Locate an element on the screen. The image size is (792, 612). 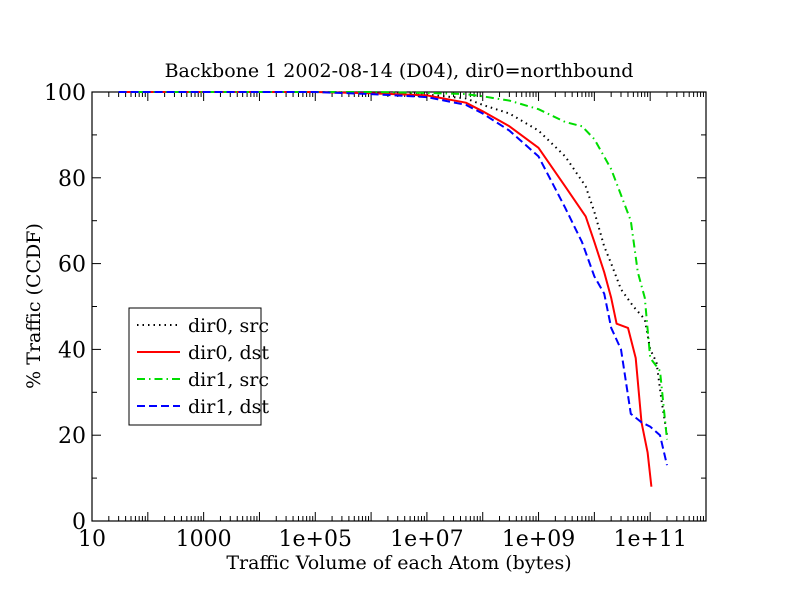
legend-label-4: dir1, dst is located at coordinates (228, 407).